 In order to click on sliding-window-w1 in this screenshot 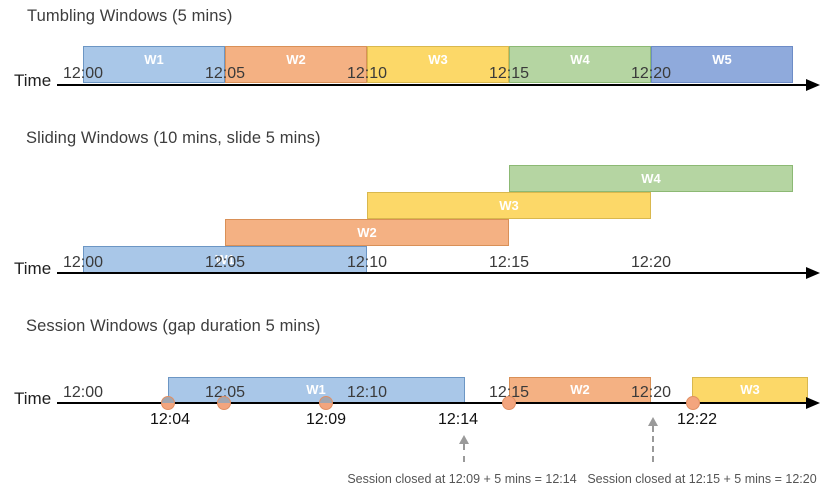, I will do `click(225, 259)`.